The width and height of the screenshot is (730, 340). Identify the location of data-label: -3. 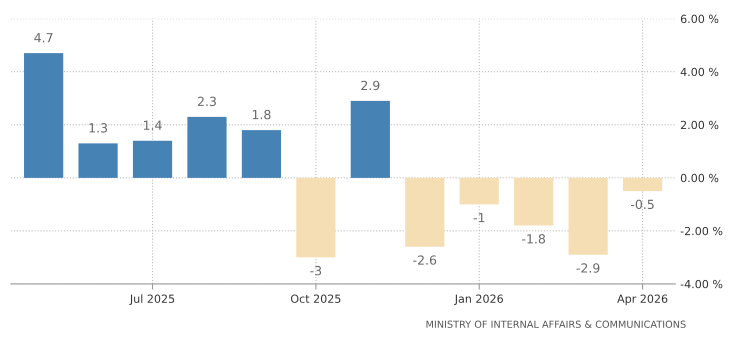
(316, 271).